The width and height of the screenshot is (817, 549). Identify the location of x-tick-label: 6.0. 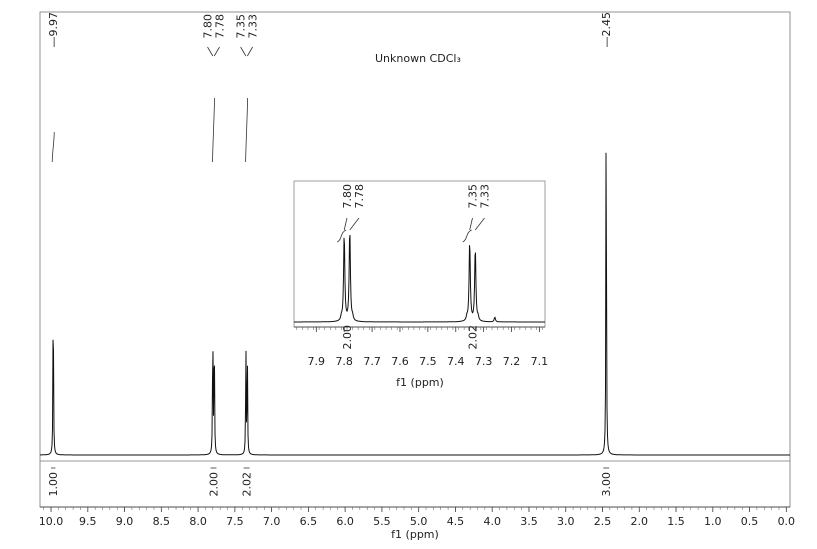
(345, 521).